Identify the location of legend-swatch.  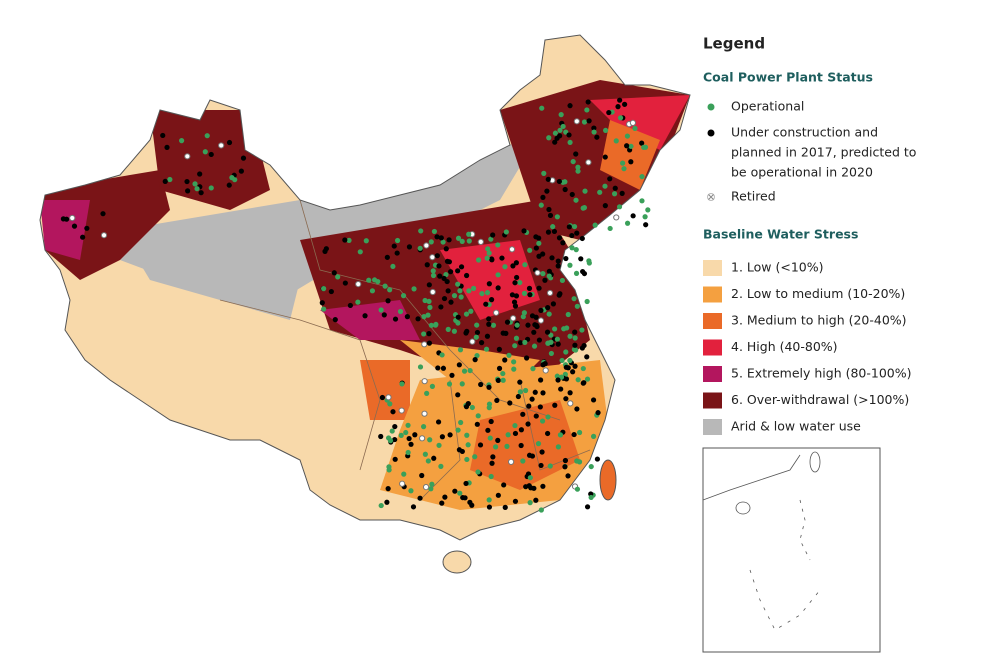
(712, 400).